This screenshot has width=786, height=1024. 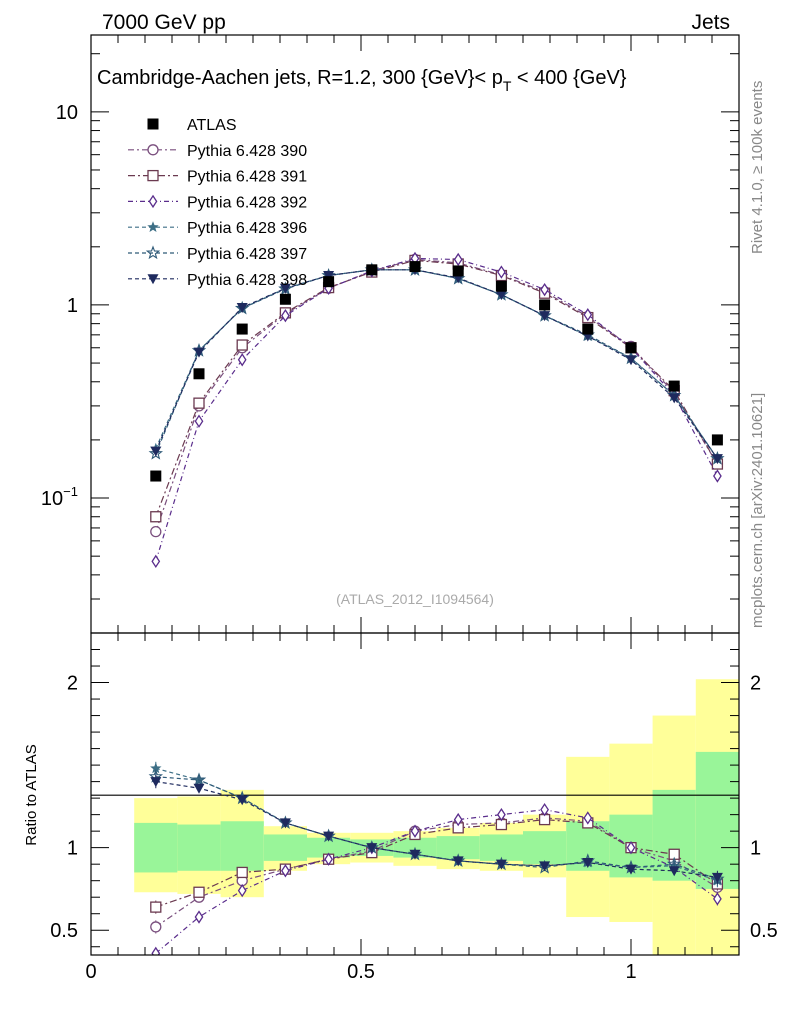 I want to click on main-y-tick-label: 10−1, so click(x=59, y=497).